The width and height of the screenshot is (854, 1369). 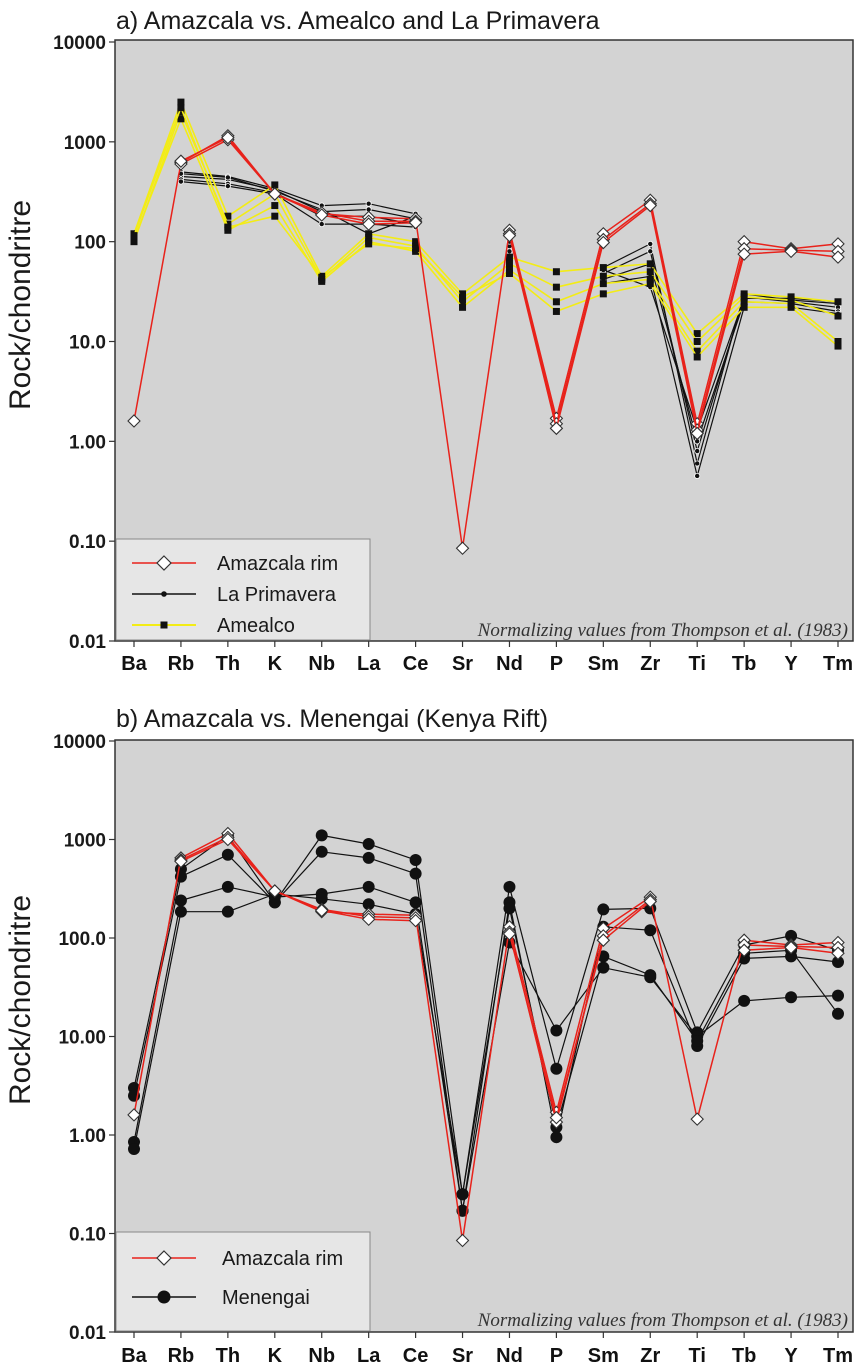 I want to click on y-tick-label: 100, so click(x=90, y=243).